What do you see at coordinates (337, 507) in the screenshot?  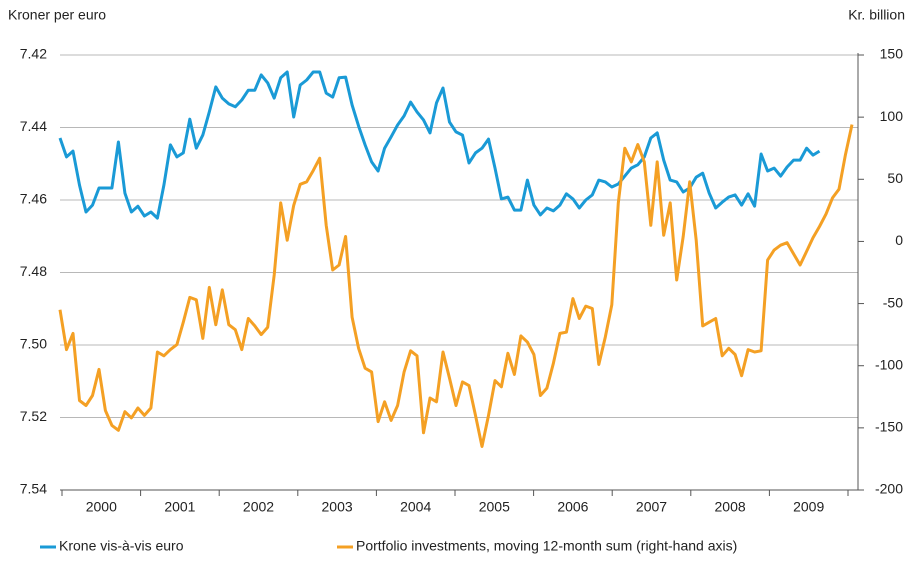 I see `x-tick-label: 2003` at bounding box center [337, 507].